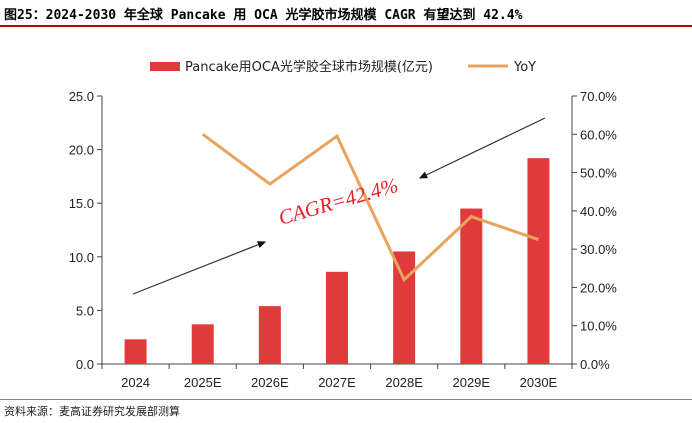  I want to click on y-left-tick-label: 25.0, so click(81, 96).